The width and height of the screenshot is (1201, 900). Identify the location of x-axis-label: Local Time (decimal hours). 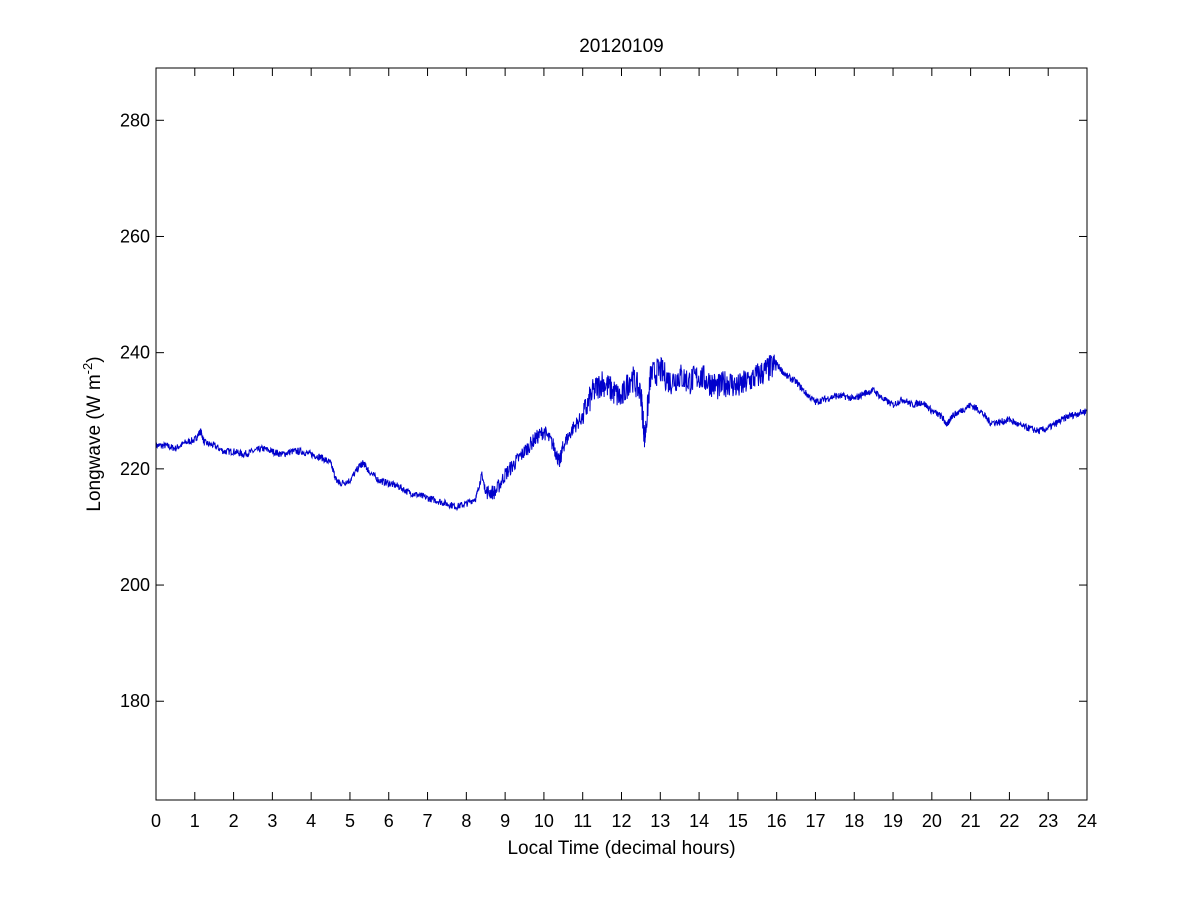
(621, 848).